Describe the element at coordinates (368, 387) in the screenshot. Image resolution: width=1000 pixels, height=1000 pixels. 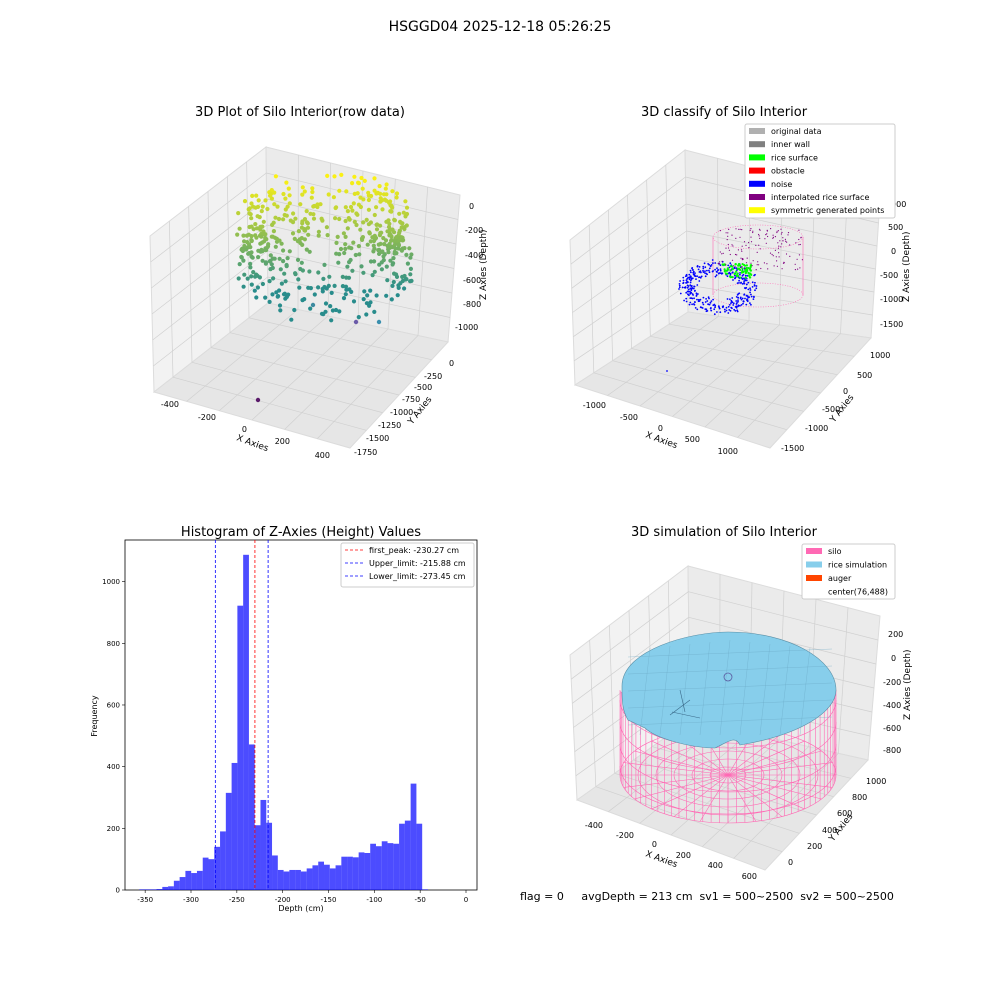
I see `grid-line` at that location.